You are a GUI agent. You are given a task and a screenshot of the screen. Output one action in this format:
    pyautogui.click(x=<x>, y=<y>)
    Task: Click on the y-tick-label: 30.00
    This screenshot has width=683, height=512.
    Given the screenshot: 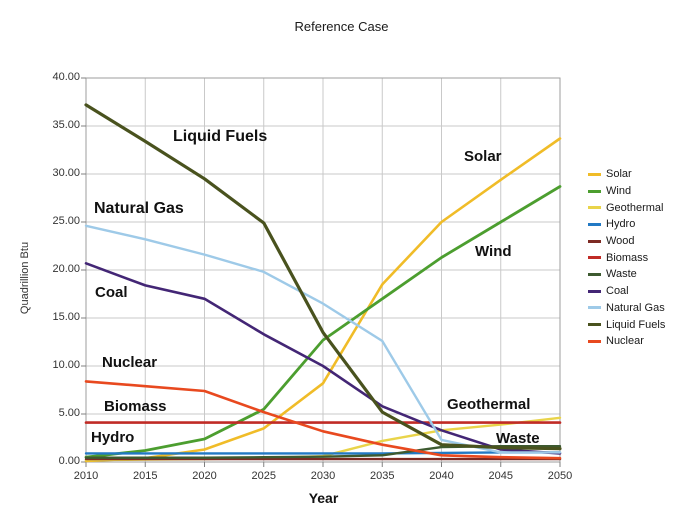 What is the action you would take?
    pyautogui.click(x=66, y=173)
    